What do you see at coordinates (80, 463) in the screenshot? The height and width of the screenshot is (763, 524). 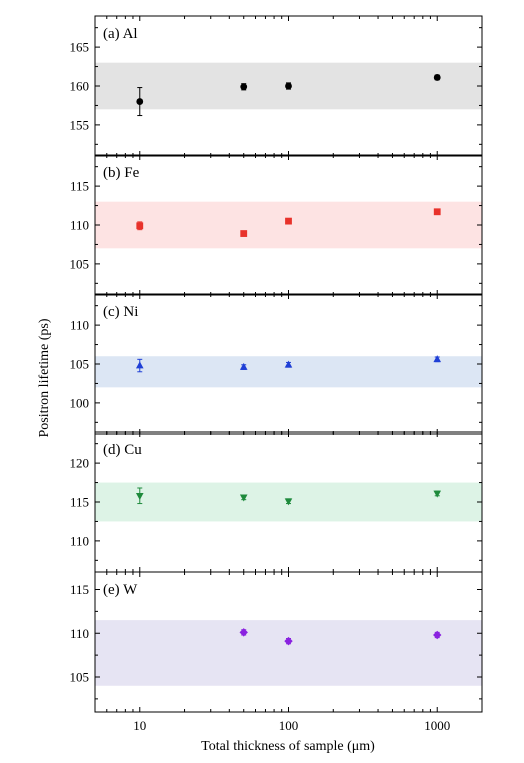 I see `y-tick-label: 120` at bounding box center [80, 463].